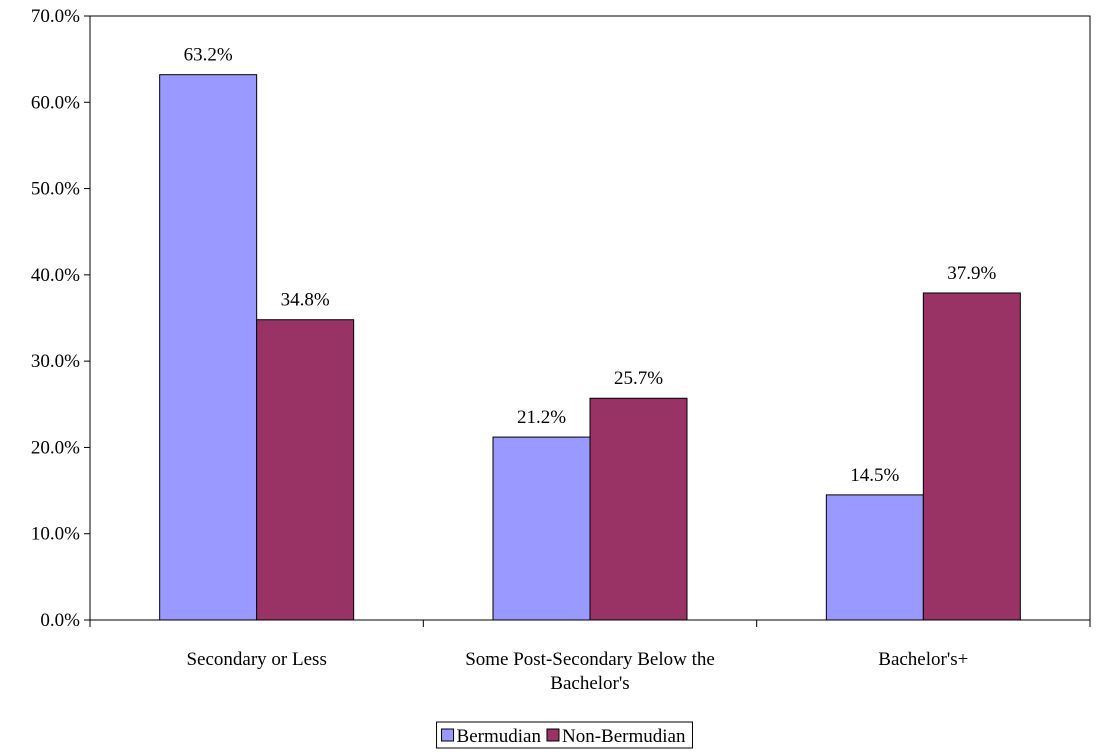  What do you see at coordinates (590, 659) in the screenshot?
I see `x-tick-label: Some Post-Secondary Below the` at bounding box center [590, 659].